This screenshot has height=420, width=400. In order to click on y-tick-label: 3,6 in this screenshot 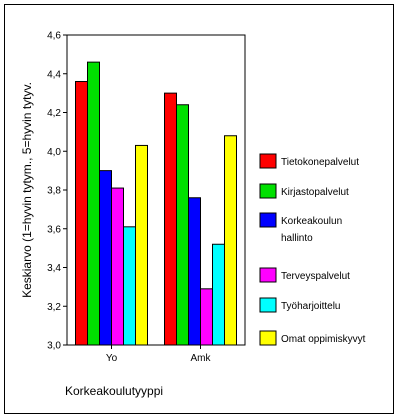, I will do `click(54, 229)`.